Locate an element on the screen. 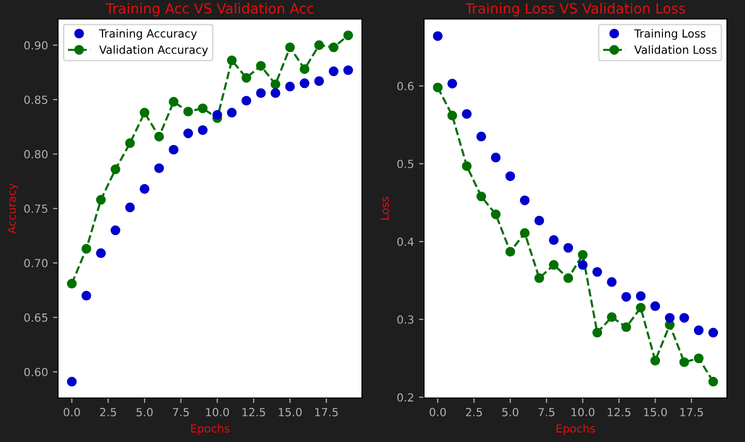  y-tick-label: 0.85 is located at coordinates (36, 100).